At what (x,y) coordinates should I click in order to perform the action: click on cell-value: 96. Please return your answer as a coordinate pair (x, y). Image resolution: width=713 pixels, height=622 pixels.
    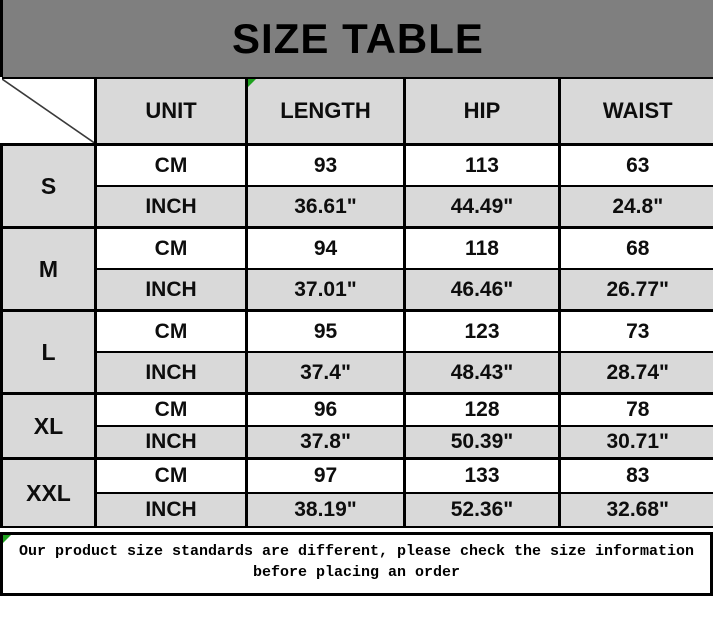
    Looking at the image, I should click on (325, 409).